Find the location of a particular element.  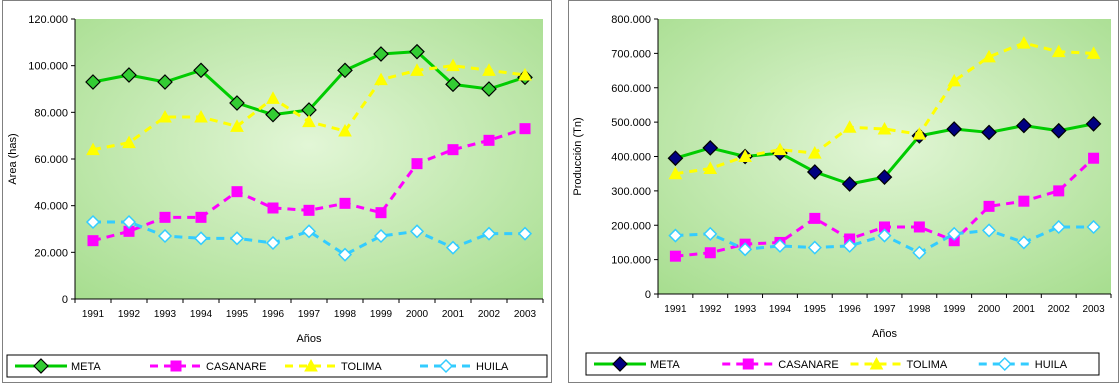

y-tick-label: 800.000 is located at coordinates (631, 20).